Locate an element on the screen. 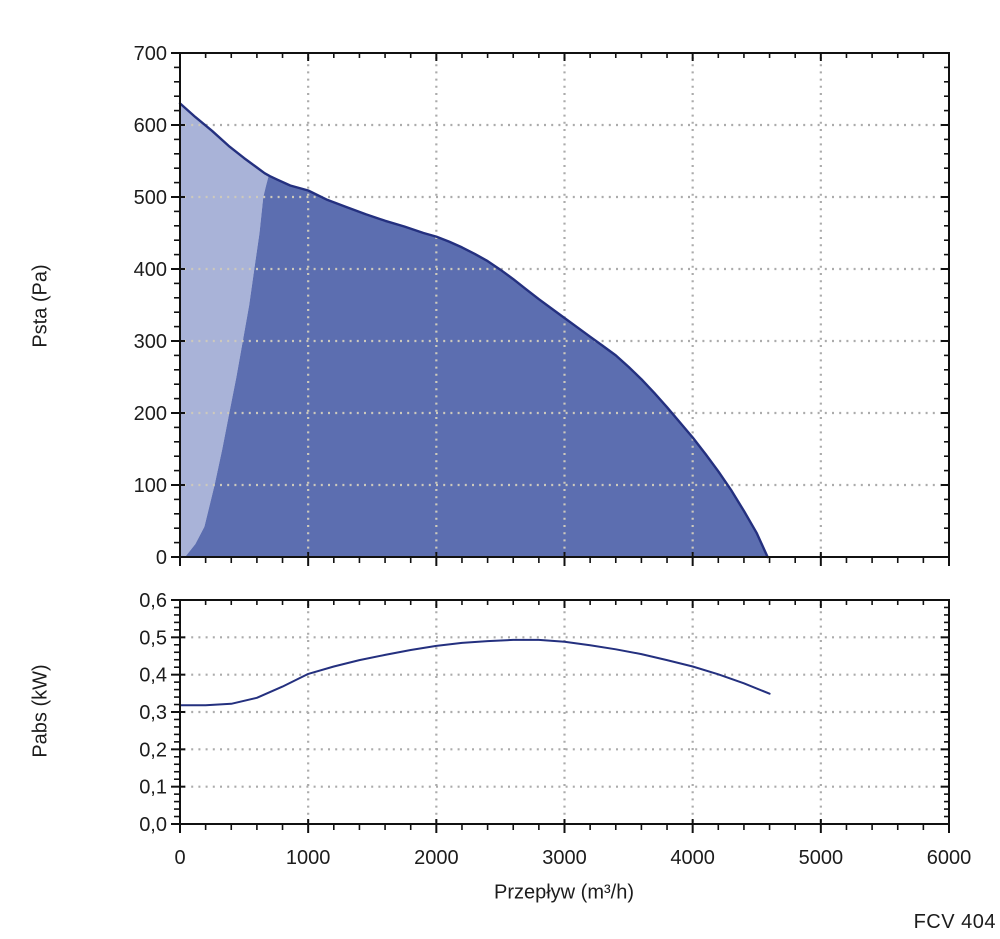 This screenshot has height=939, width=1000. pressure-y-tick-label: 100 is located at coordinates (150, 486).